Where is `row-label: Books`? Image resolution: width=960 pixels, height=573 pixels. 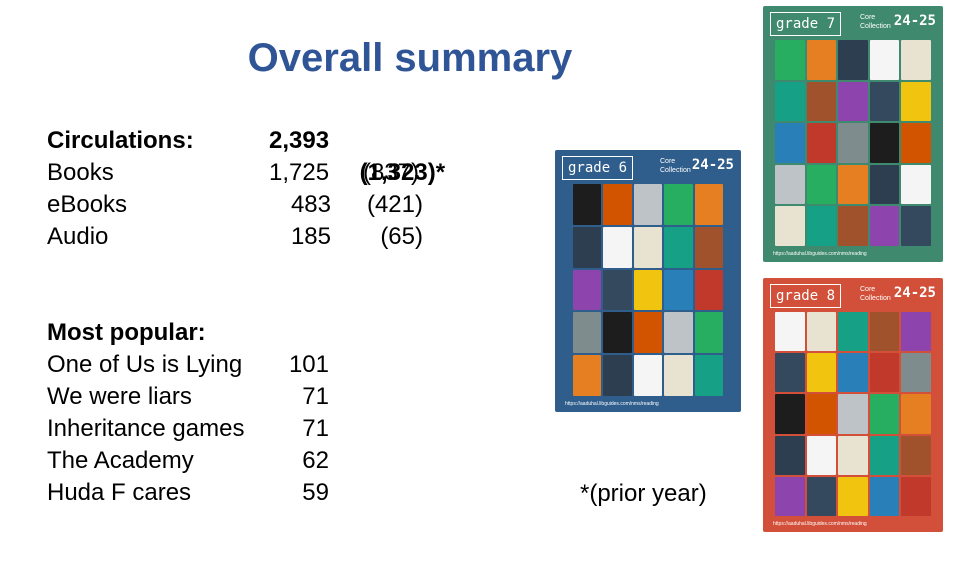
row-label: Books is located at coordinates (80, 172).